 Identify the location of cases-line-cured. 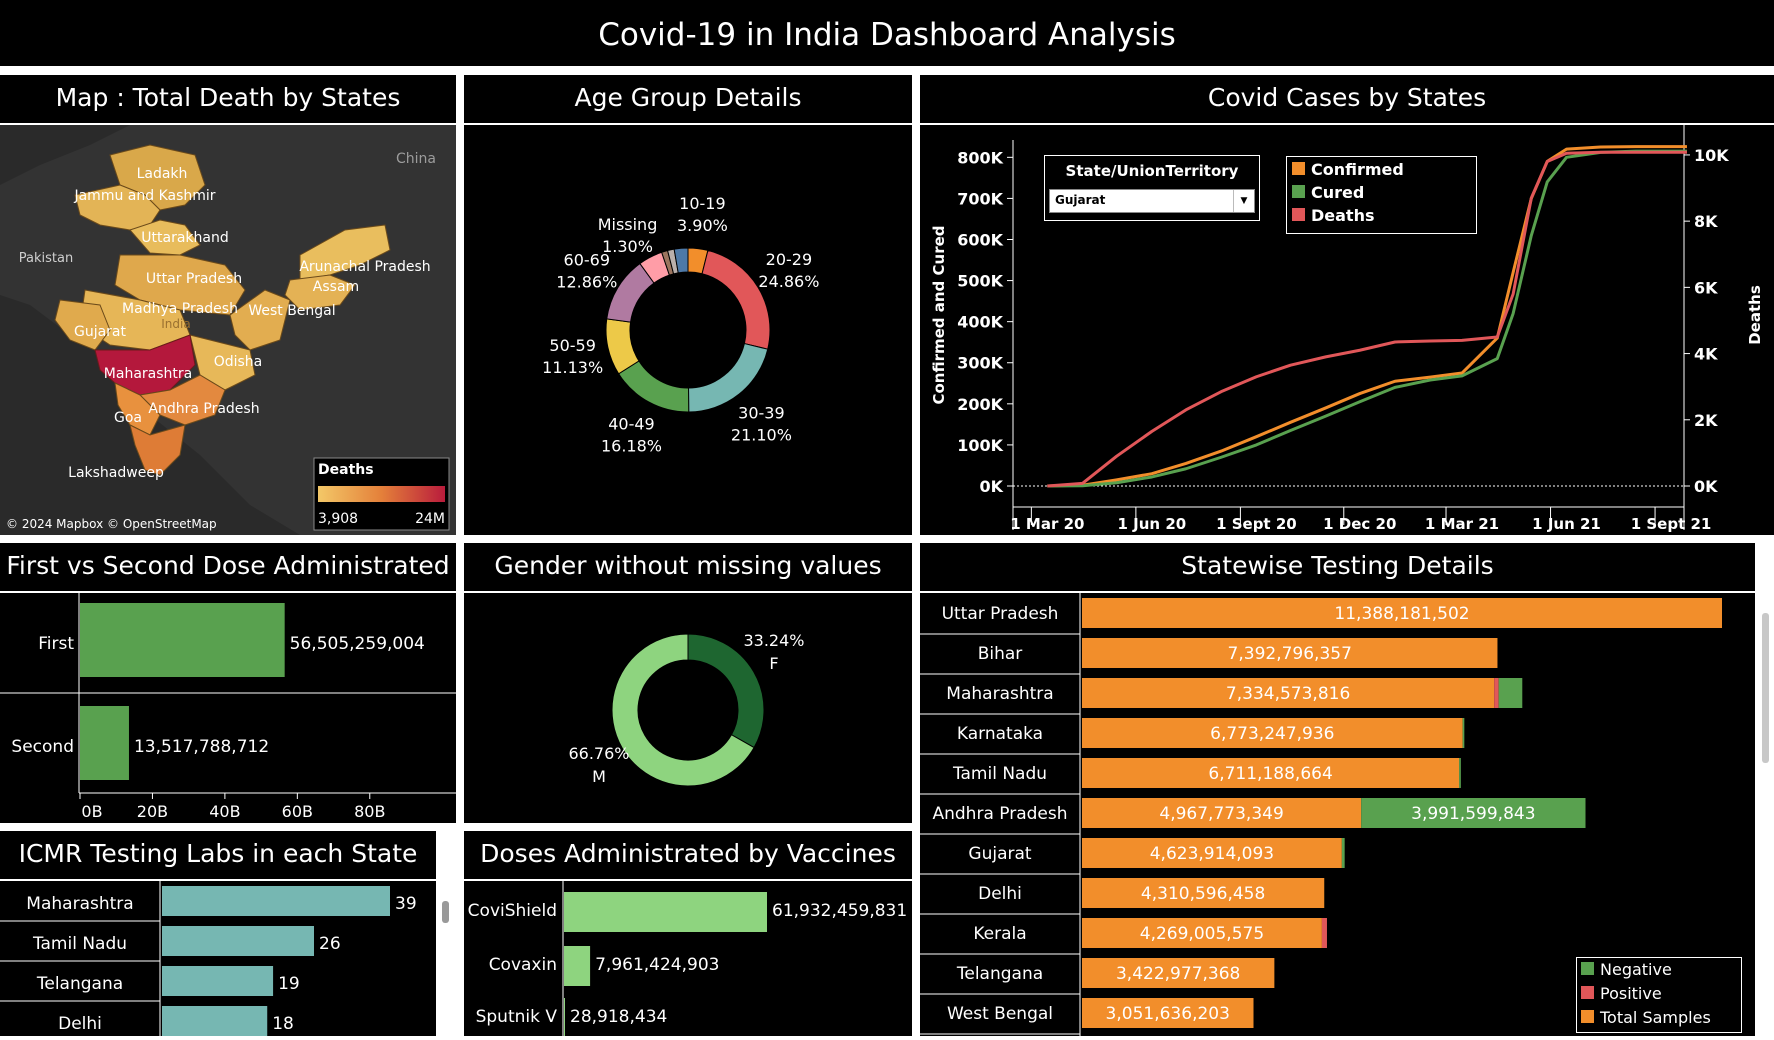
(1367, 318).